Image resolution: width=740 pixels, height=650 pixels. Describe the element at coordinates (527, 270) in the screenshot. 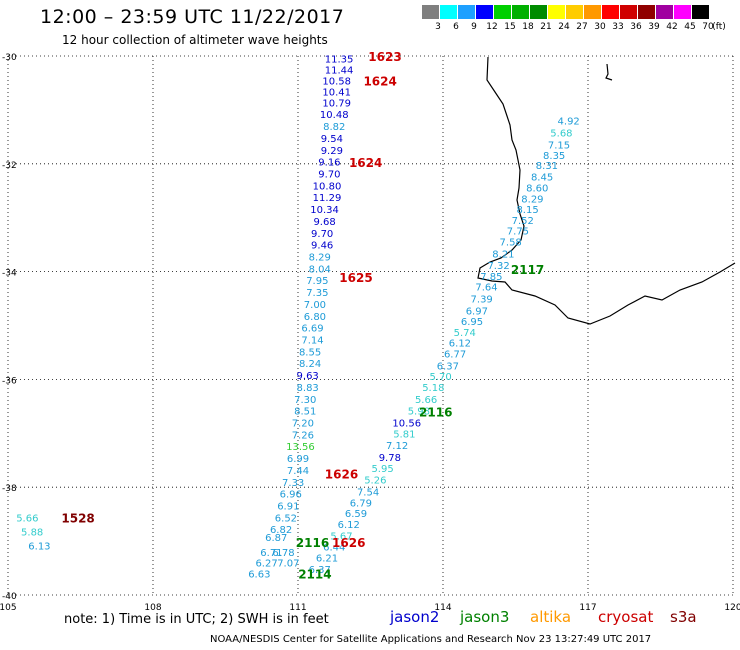

I see `pass-time-label: 2117` at that location.